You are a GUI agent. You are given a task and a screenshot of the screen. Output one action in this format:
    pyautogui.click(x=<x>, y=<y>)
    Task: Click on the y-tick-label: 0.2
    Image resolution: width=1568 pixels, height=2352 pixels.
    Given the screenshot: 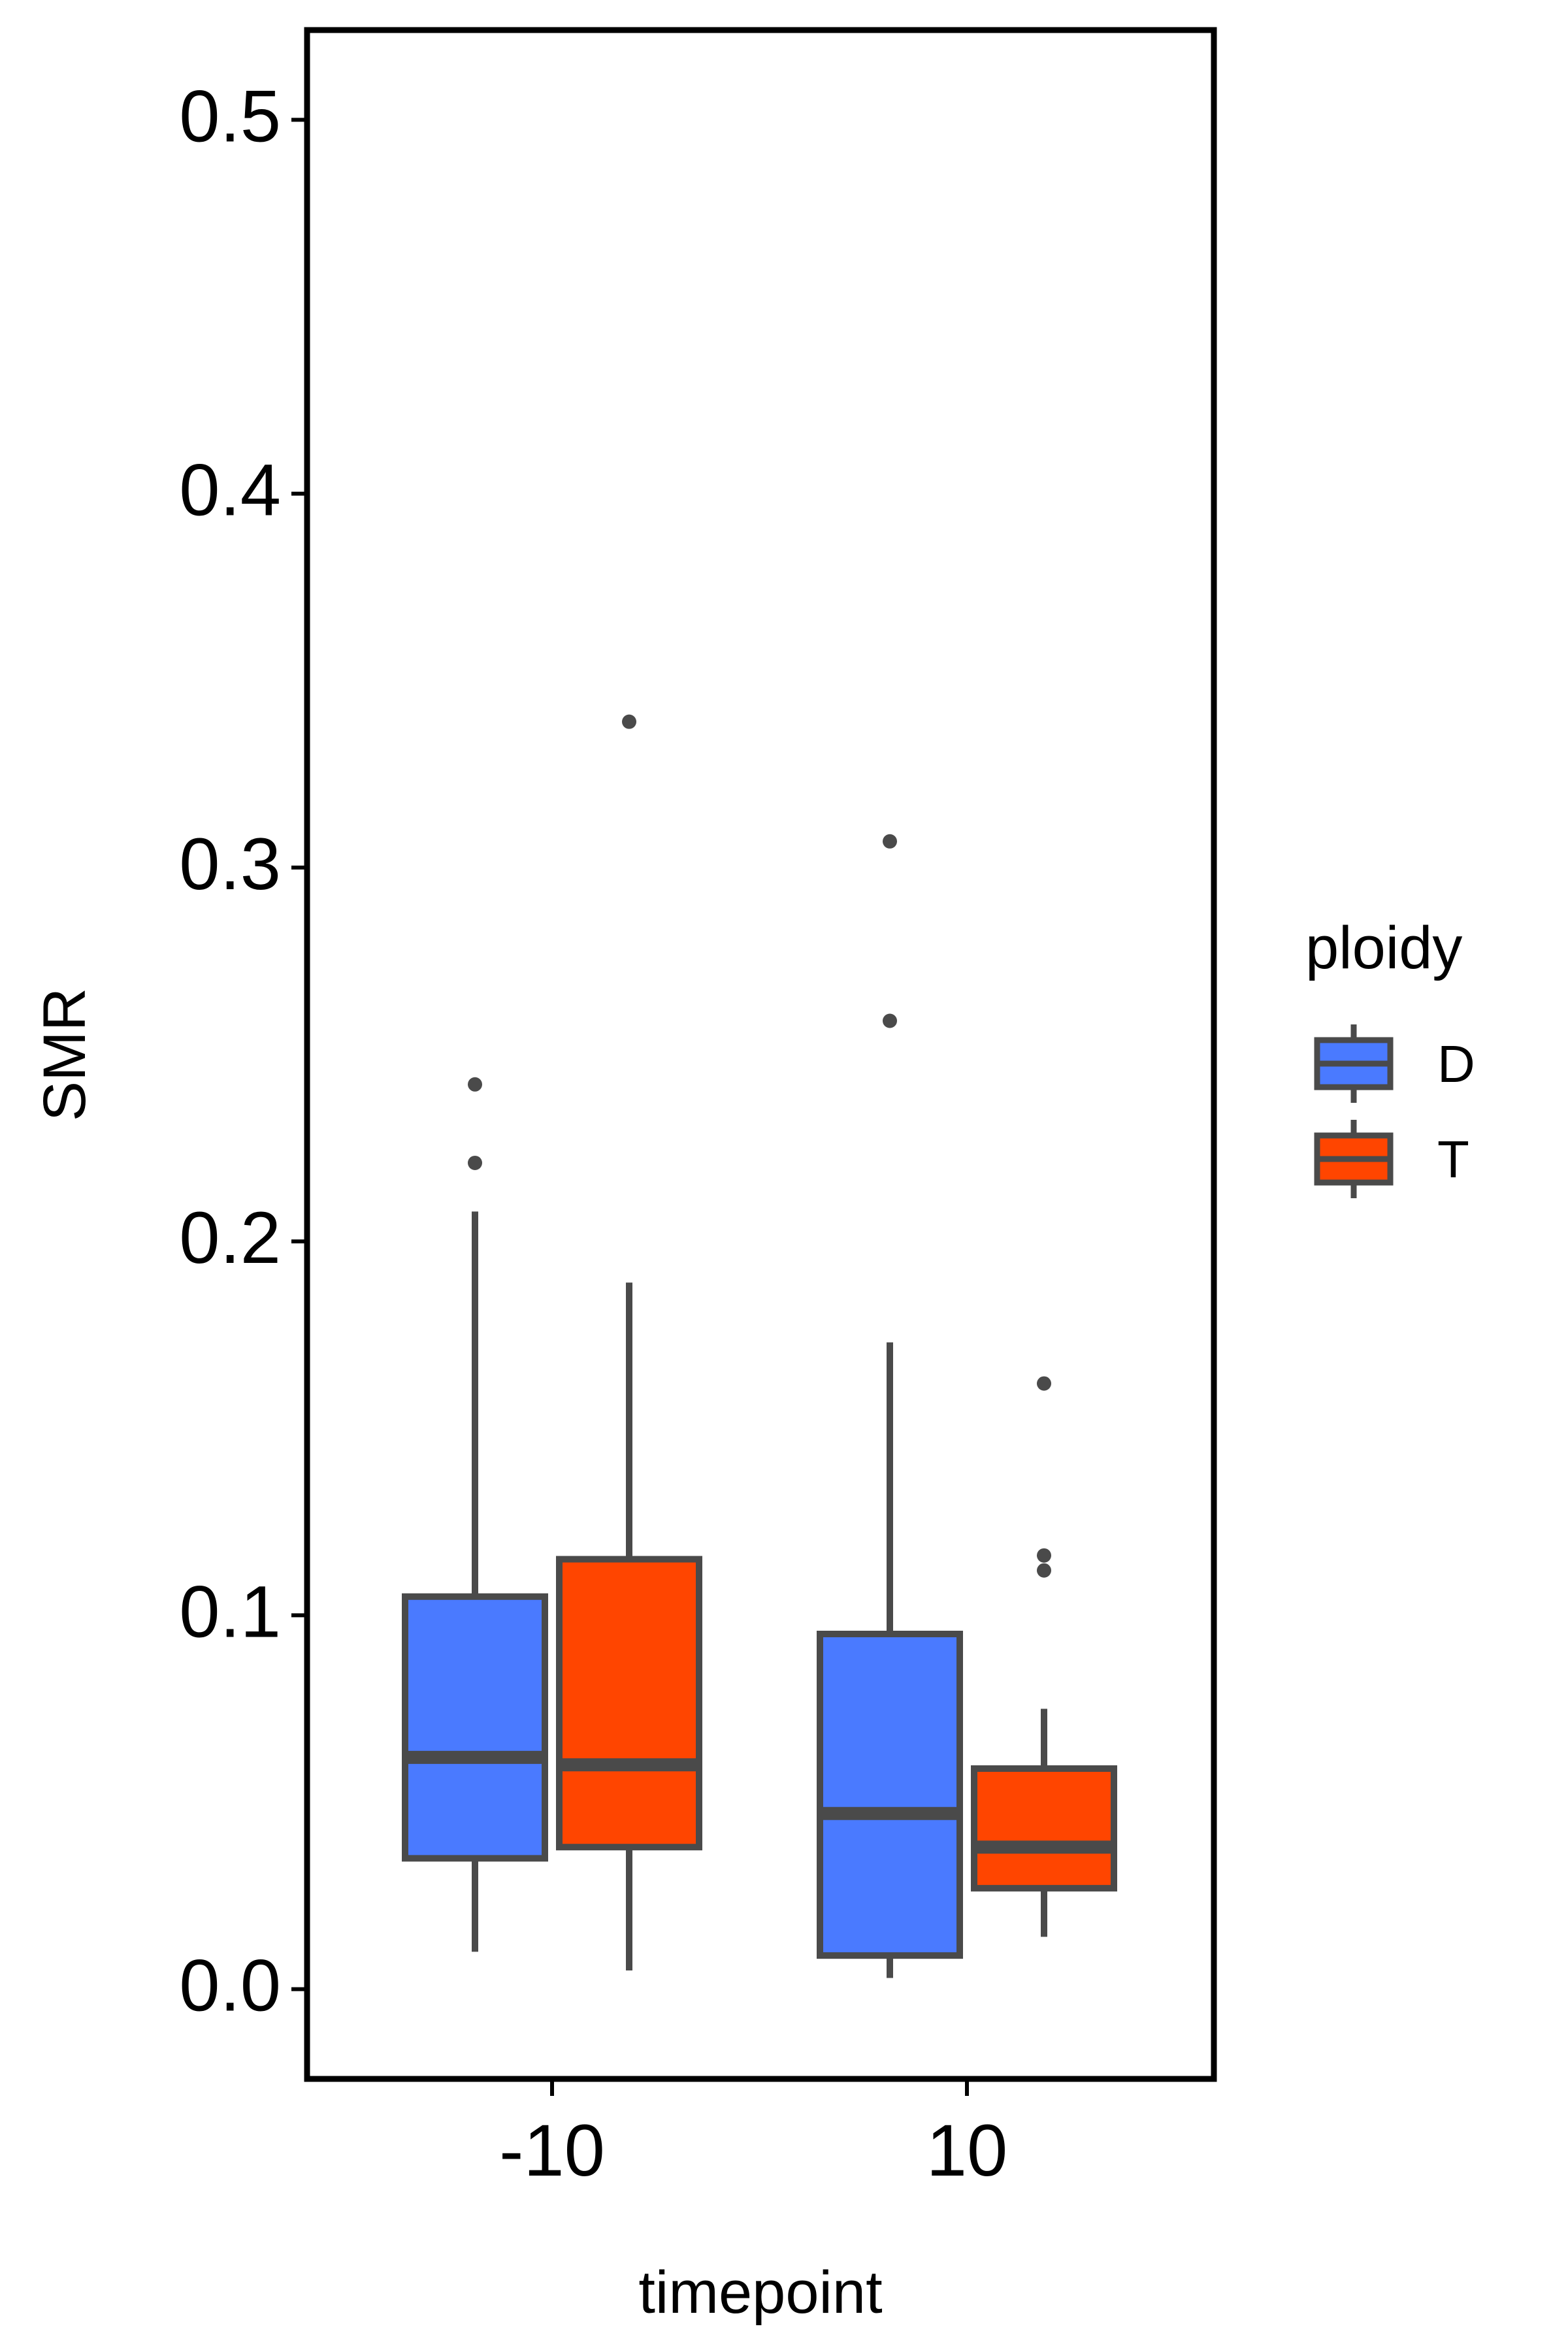 What is the action you would take?
    pyautogui.click(x=230, y=1238)
    